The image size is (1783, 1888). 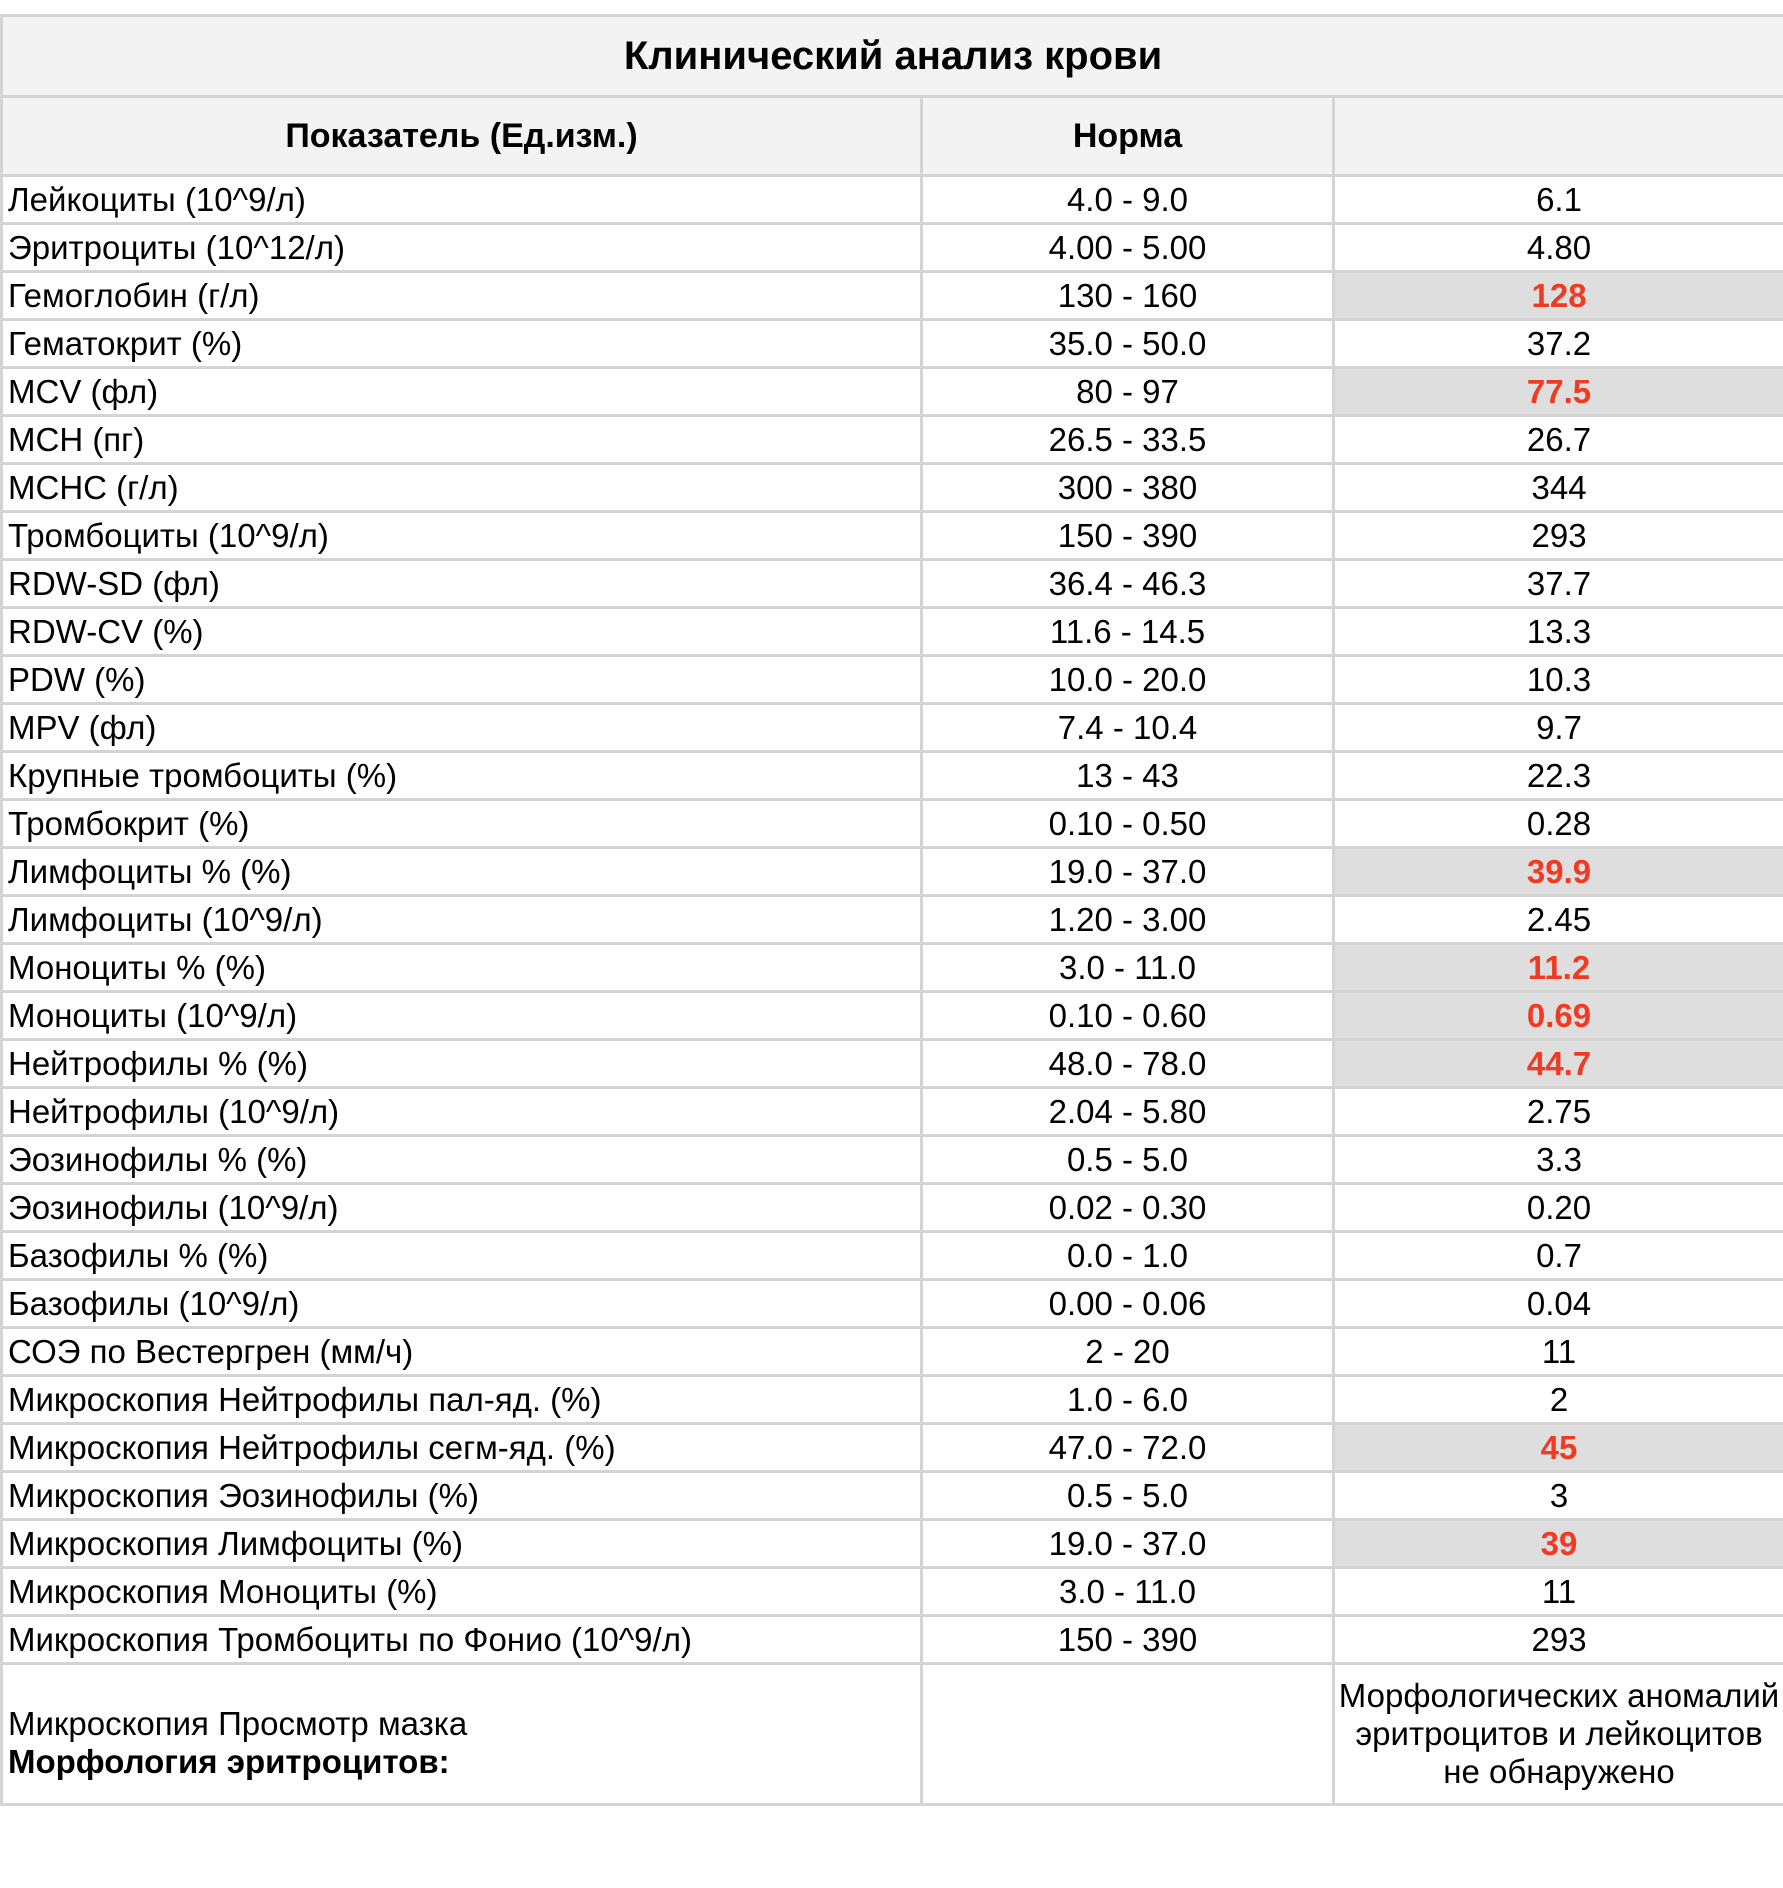 What do you see at coordinates (1557, 1543) in the screenshot?
I see `value-cell-abnormal: 39` at bounding box center [1557, 1543].